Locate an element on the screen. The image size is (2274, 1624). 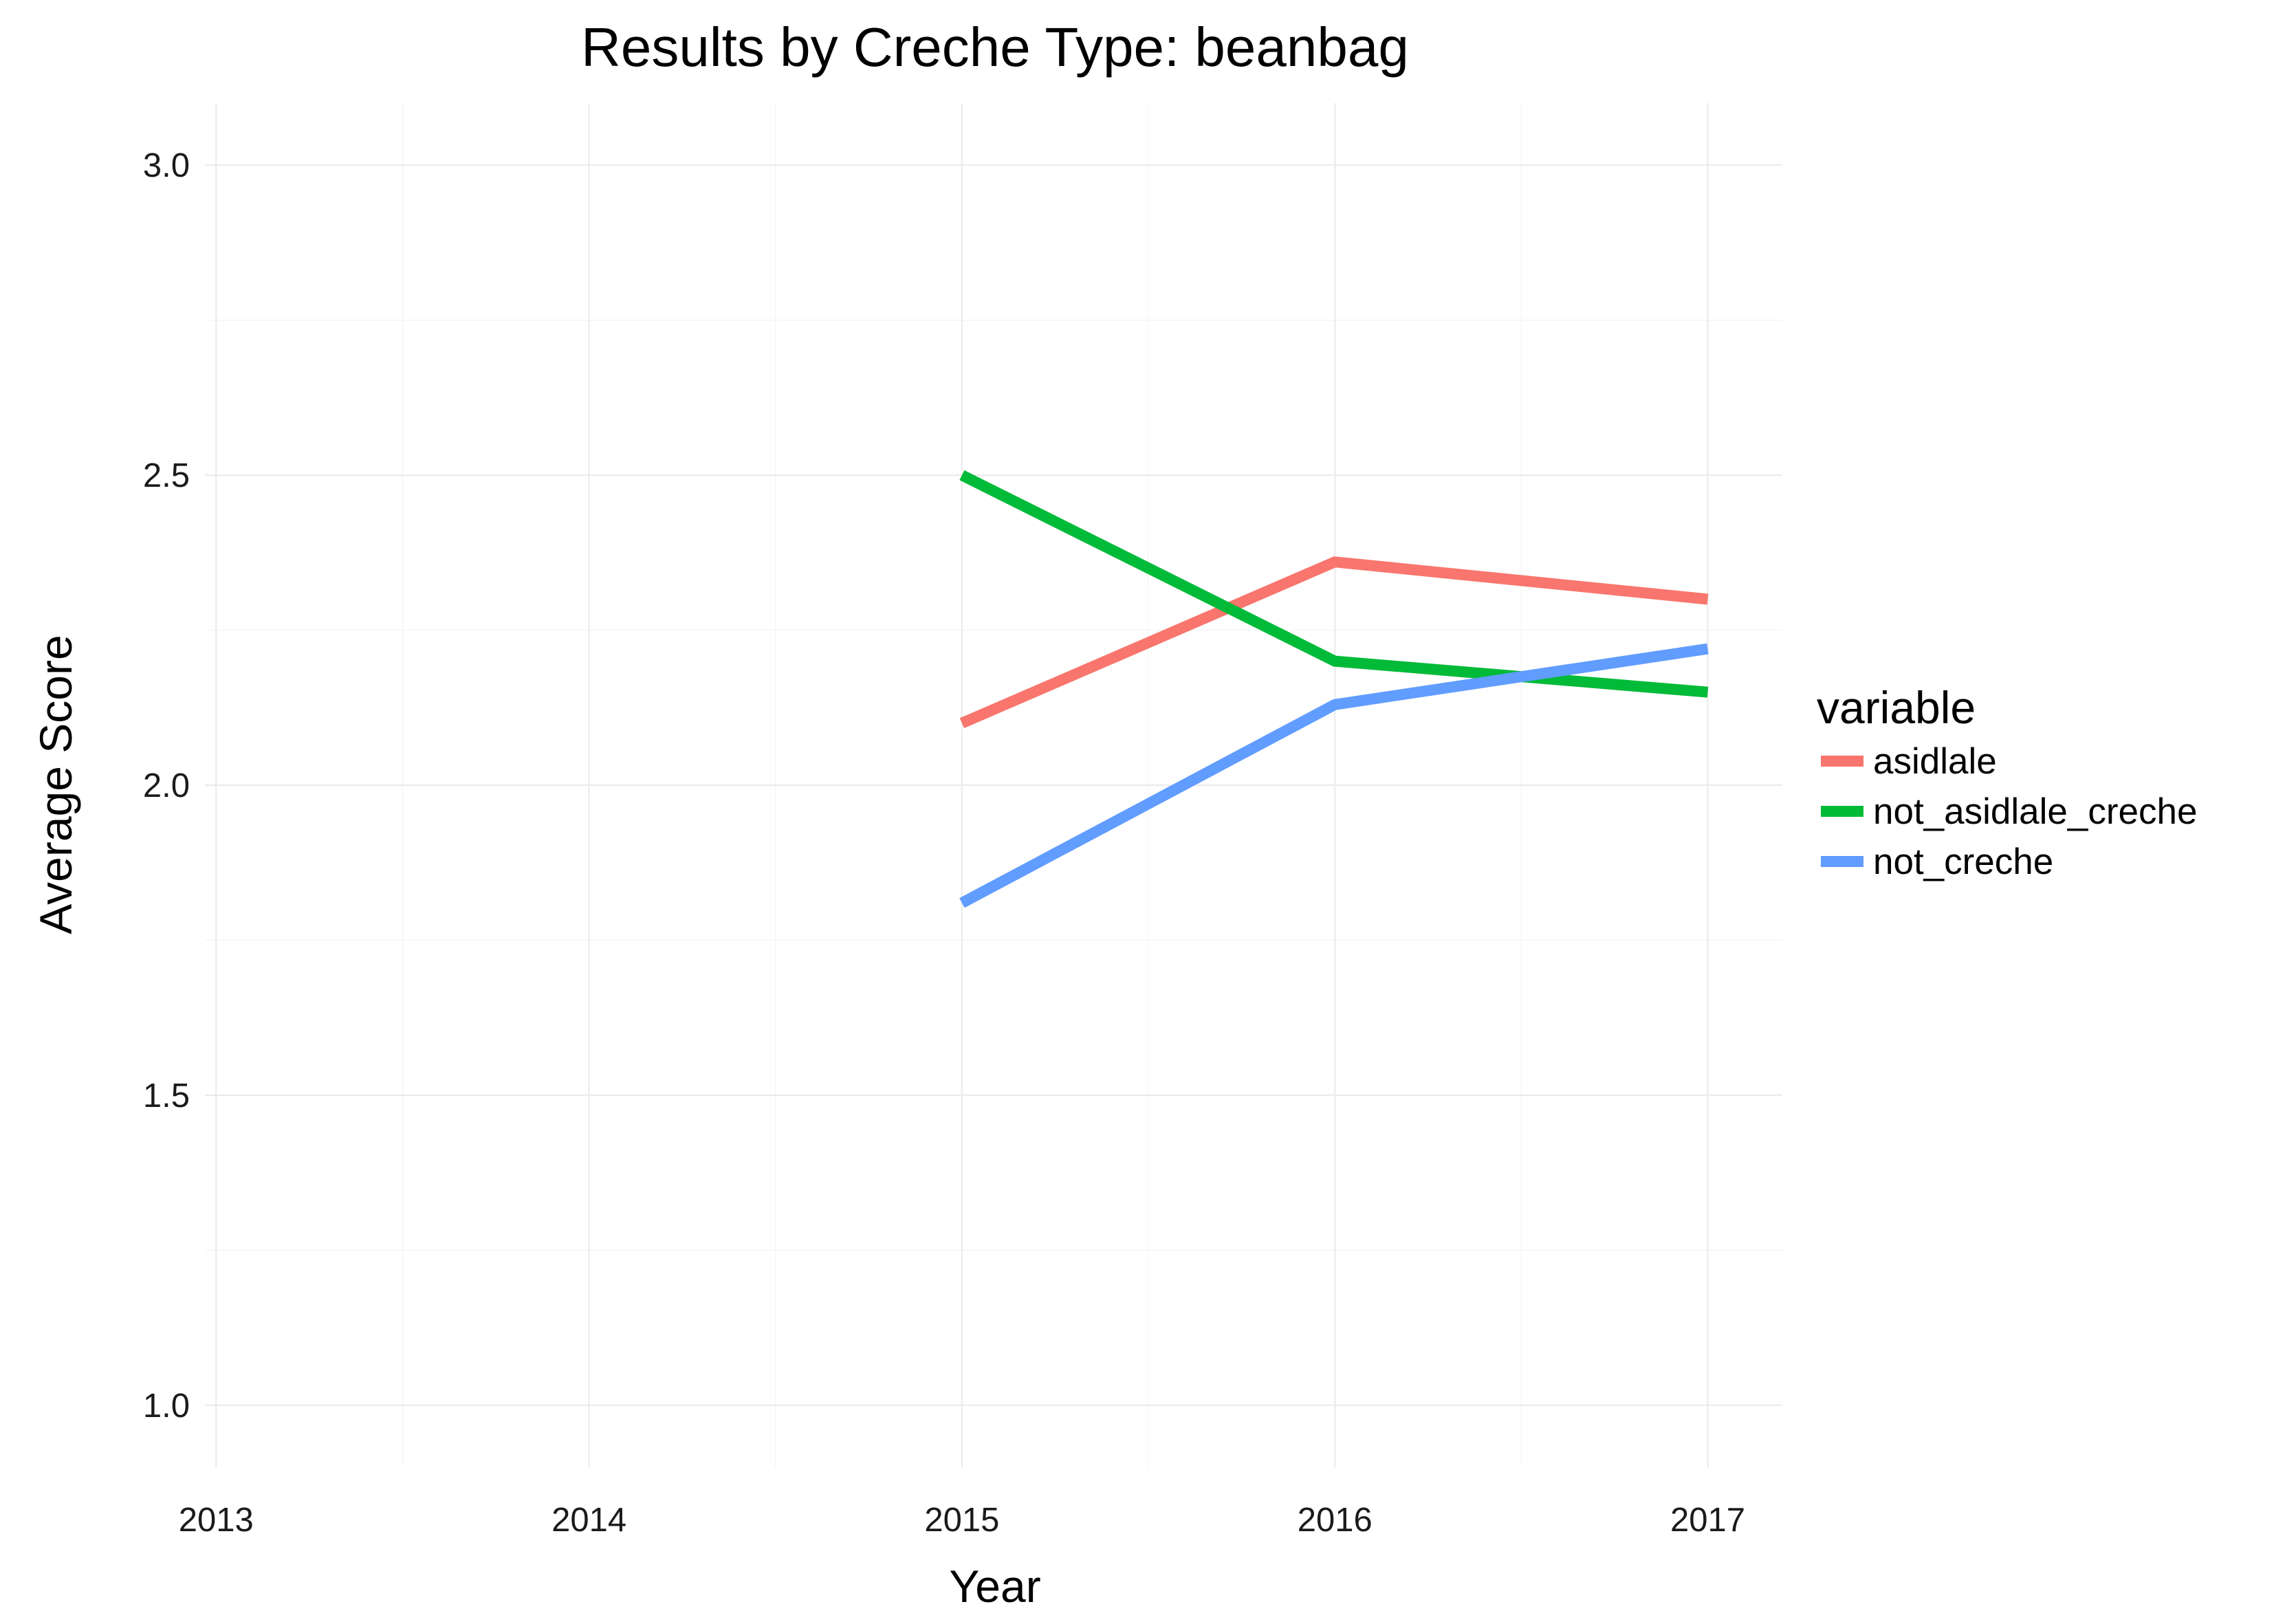
legend-items: asidlale not_asidlale_creche not_creche is located at coordinates (2009, 811).